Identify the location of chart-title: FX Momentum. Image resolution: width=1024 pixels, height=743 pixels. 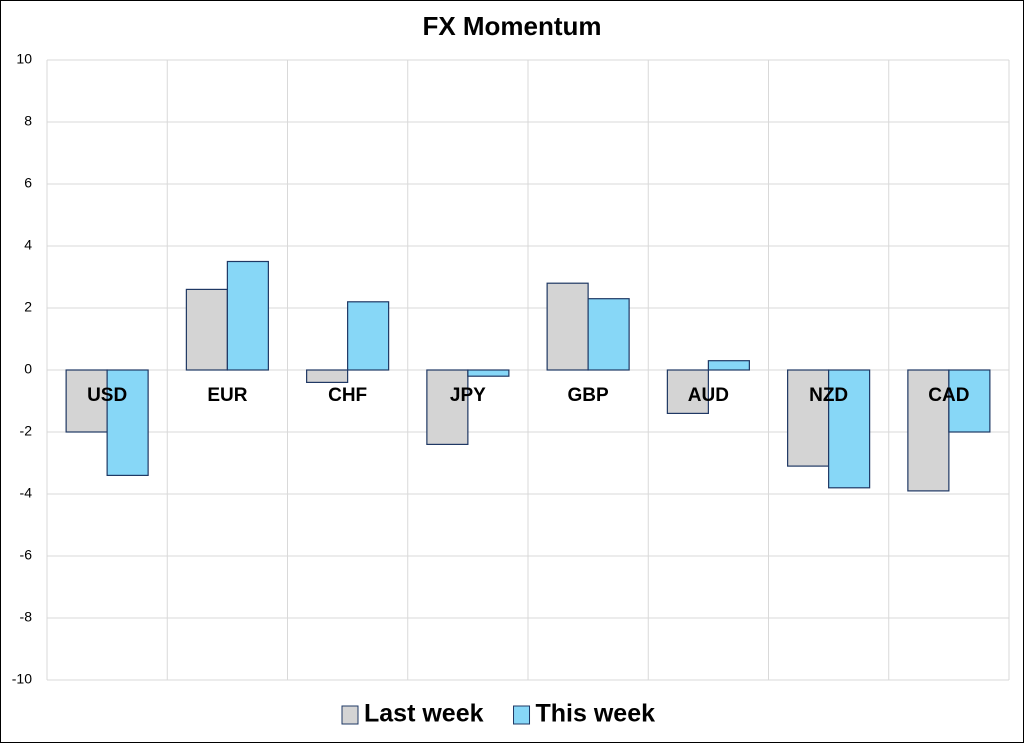
(511, 26).